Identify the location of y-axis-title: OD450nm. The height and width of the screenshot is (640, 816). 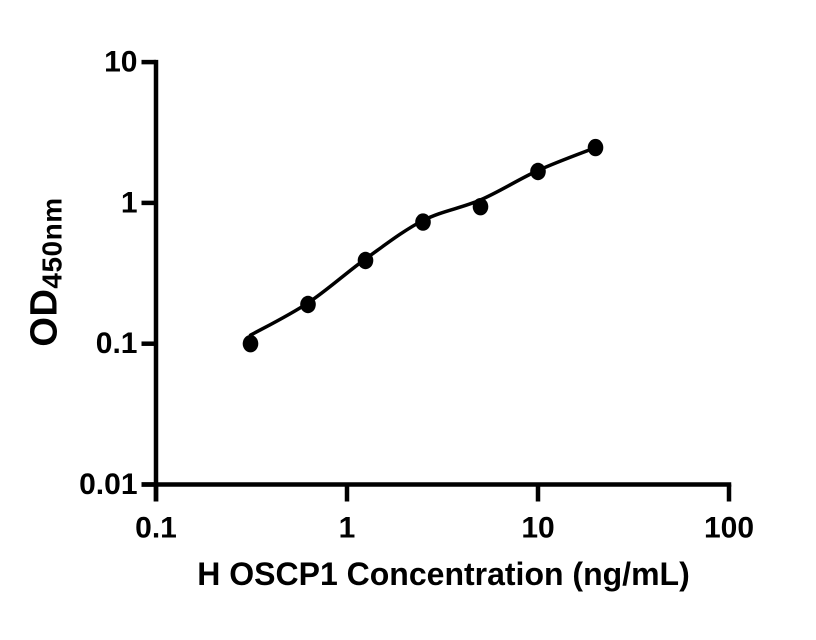
(45, 271).